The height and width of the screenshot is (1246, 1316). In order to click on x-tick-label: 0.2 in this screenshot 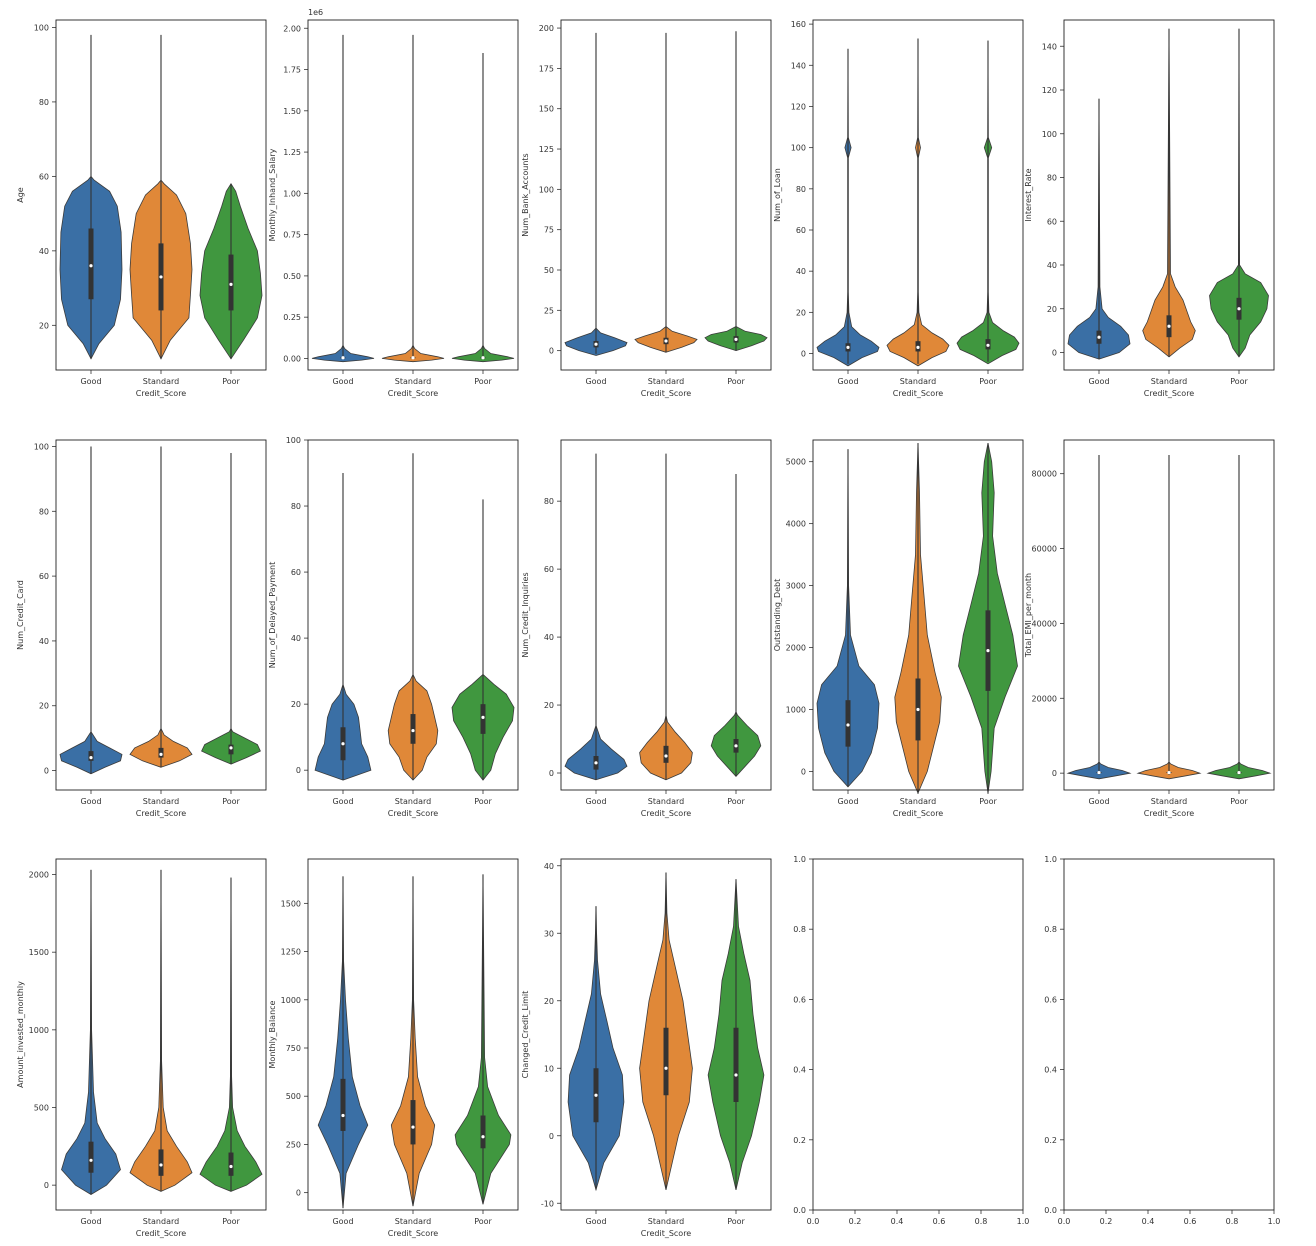, I will do `click(855, 1221)`.